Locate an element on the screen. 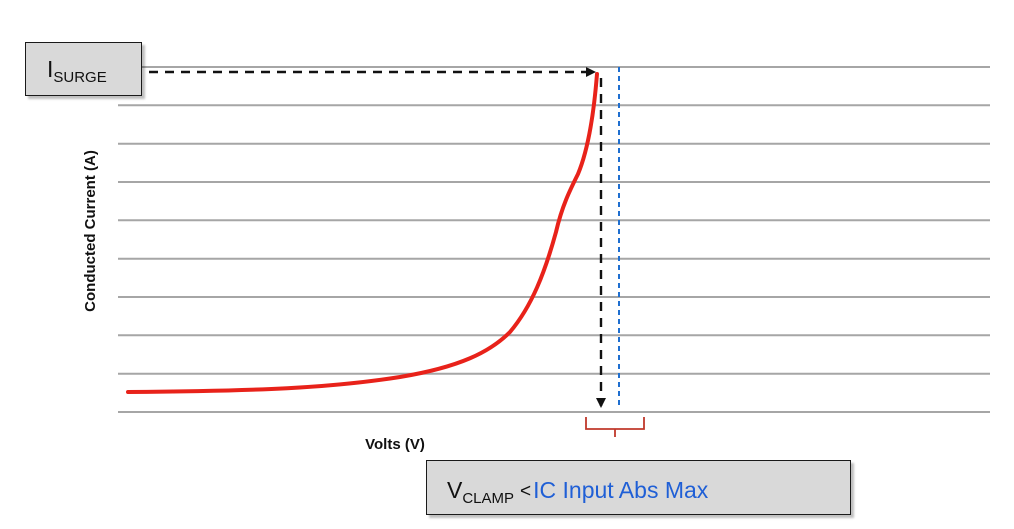 This screenshot has height=529, width=1014. isurge-symbol: I is located at coordinates (50, 69).